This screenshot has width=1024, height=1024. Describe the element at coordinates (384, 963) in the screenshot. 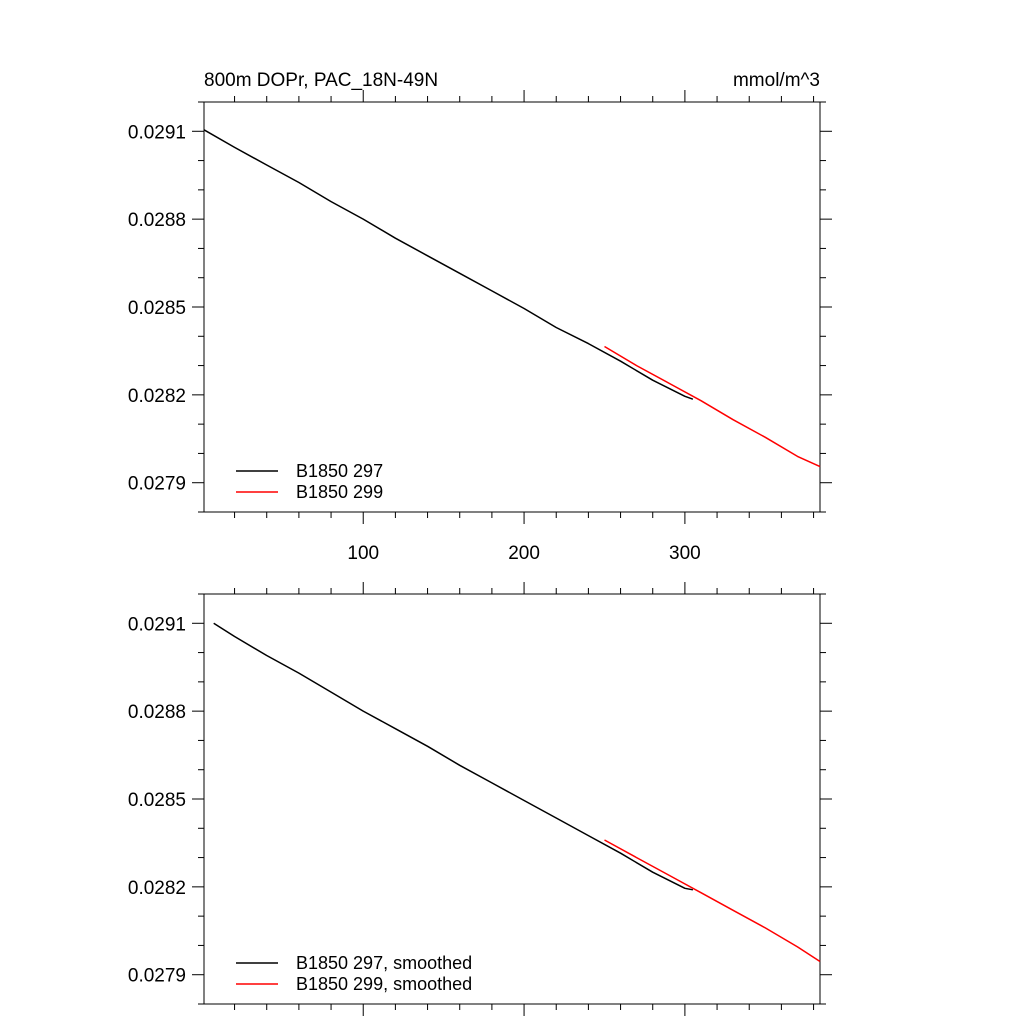

I see `legend-label: B1850 297, smoothed` at that location.